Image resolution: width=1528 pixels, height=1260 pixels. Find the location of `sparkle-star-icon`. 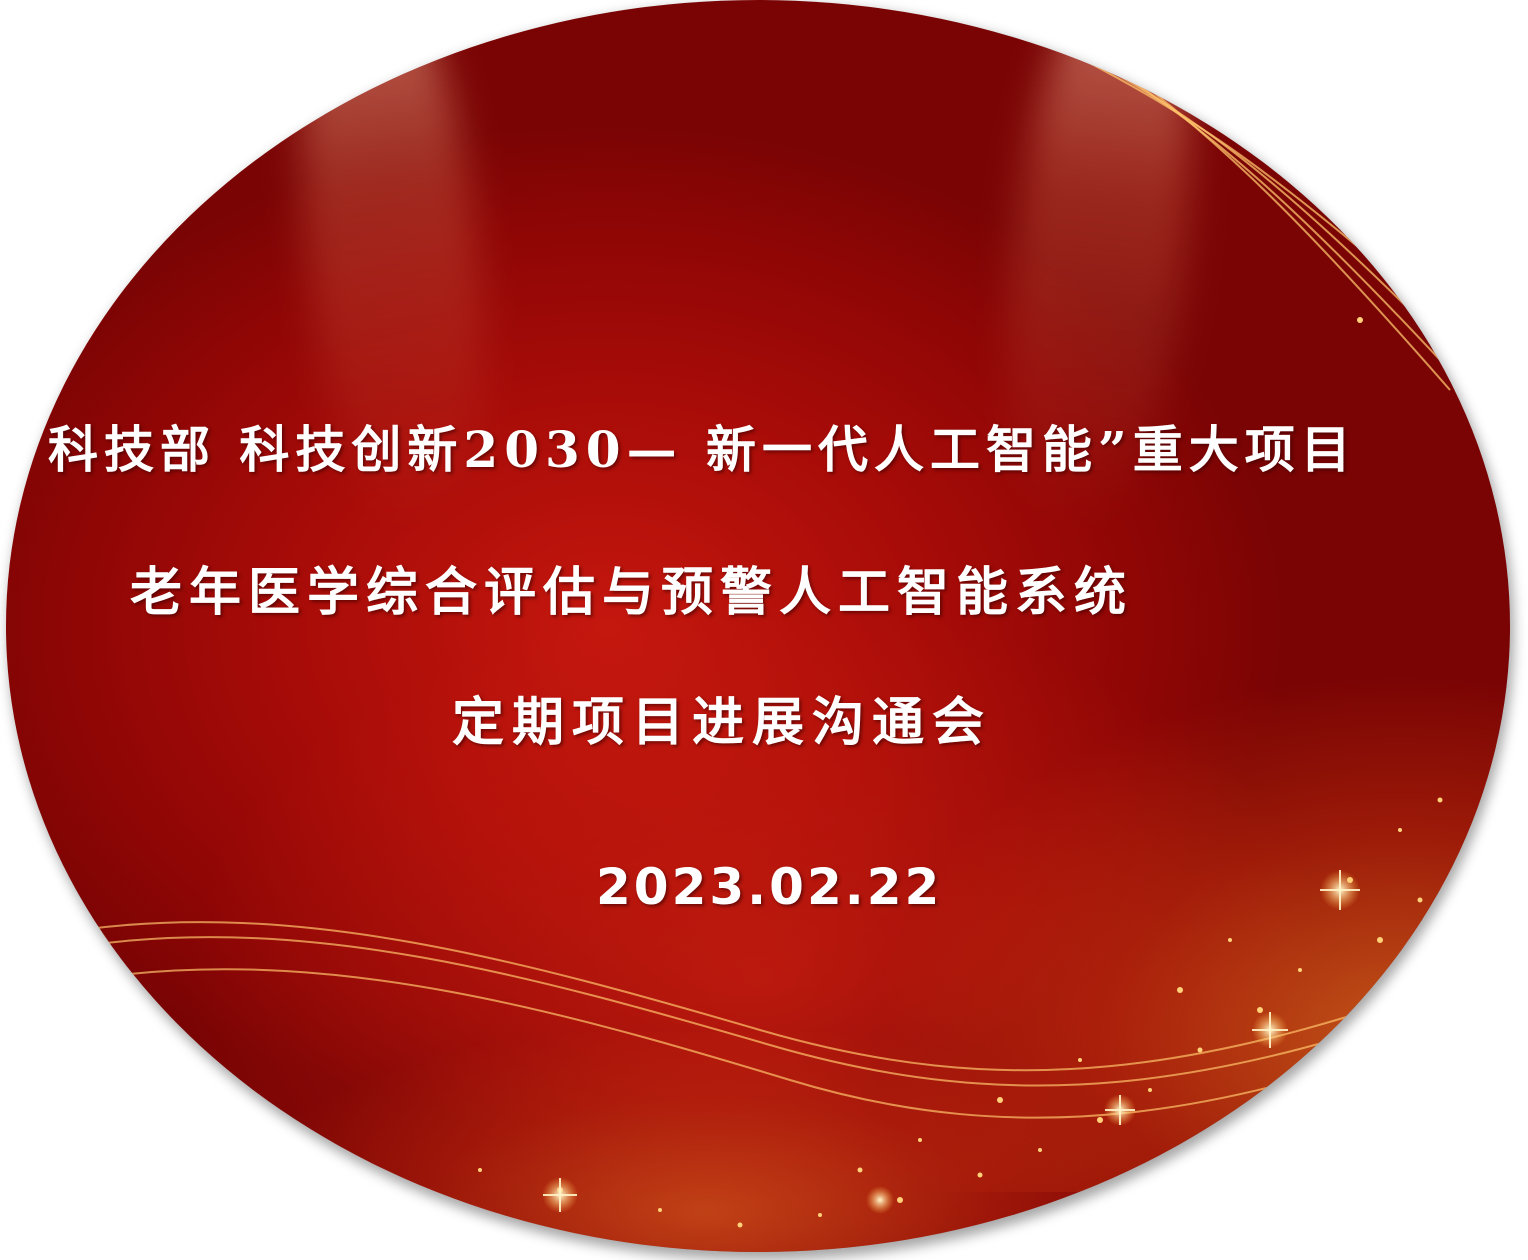

sparkle-star-icon is located at coordinates (951, 1042).